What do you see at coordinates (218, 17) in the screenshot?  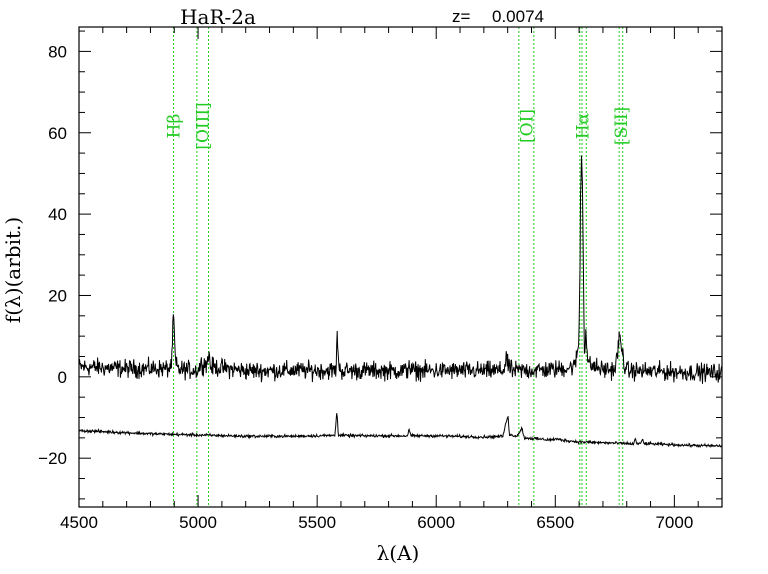 I see `chart-title: HaR-2a` at bounding box center [218, 17].